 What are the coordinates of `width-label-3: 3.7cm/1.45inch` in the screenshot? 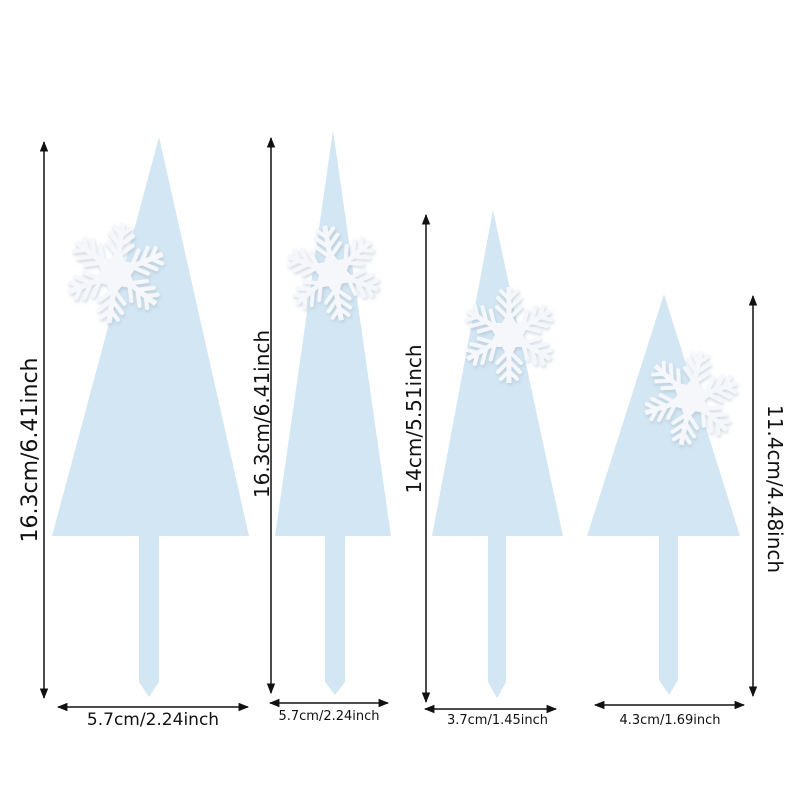 It's located at (497, 720).